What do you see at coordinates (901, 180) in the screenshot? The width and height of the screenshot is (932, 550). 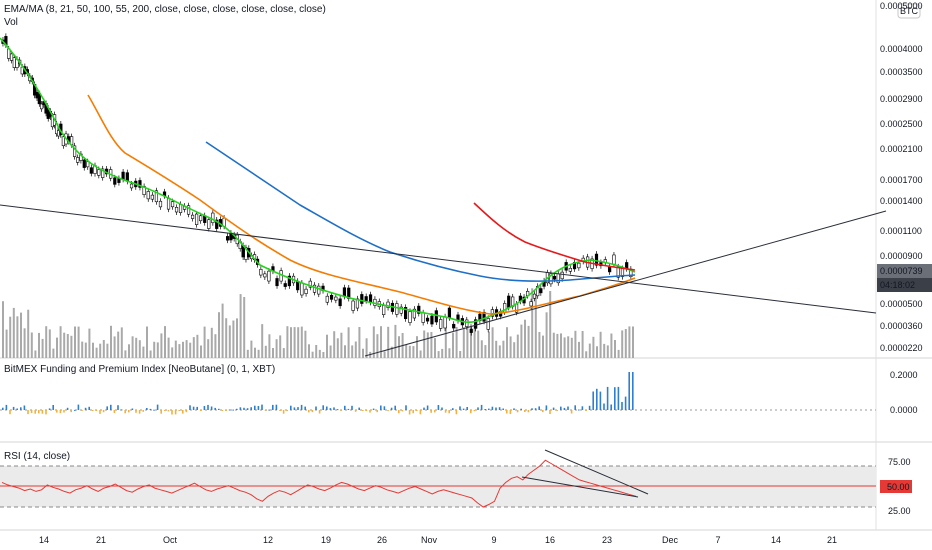 I see `y-tick-label: 0.0001700` at bounding box center [901, 180].